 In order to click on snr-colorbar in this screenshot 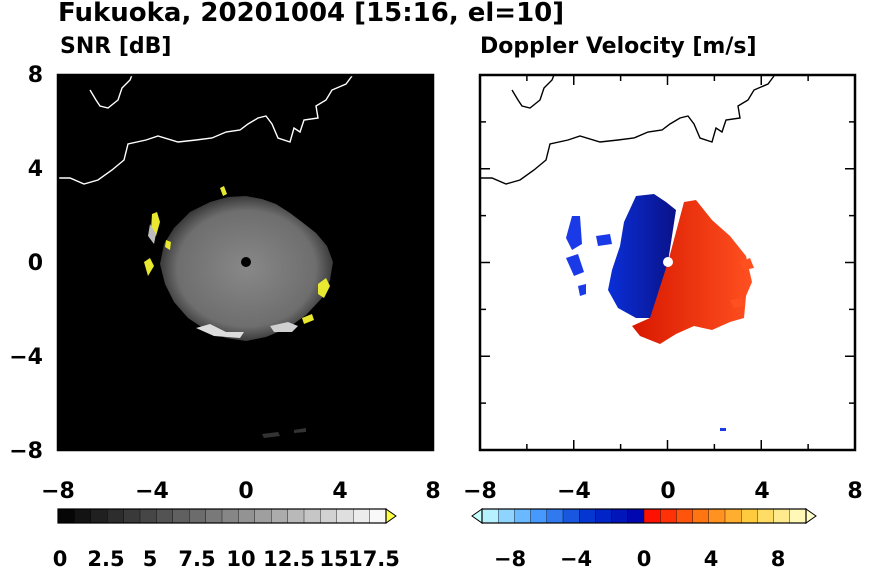, I will do `click(227, 516)`.